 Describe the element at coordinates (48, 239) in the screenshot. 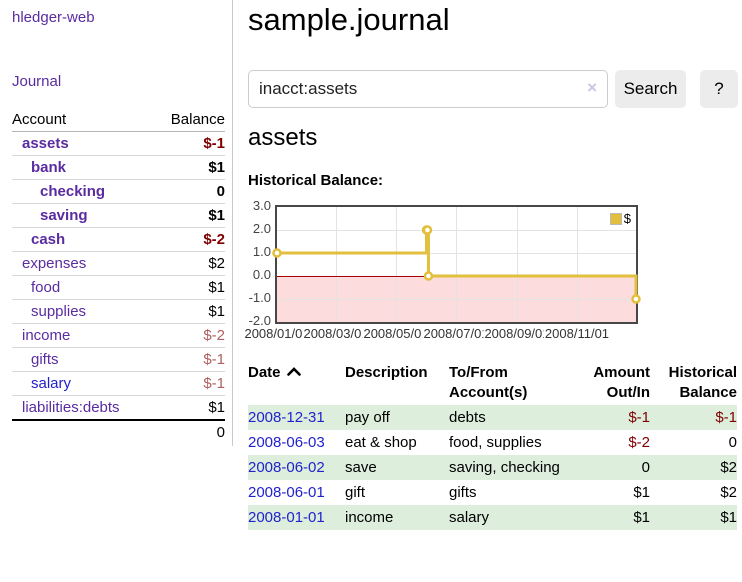

I see `account-link: cash` at that location.